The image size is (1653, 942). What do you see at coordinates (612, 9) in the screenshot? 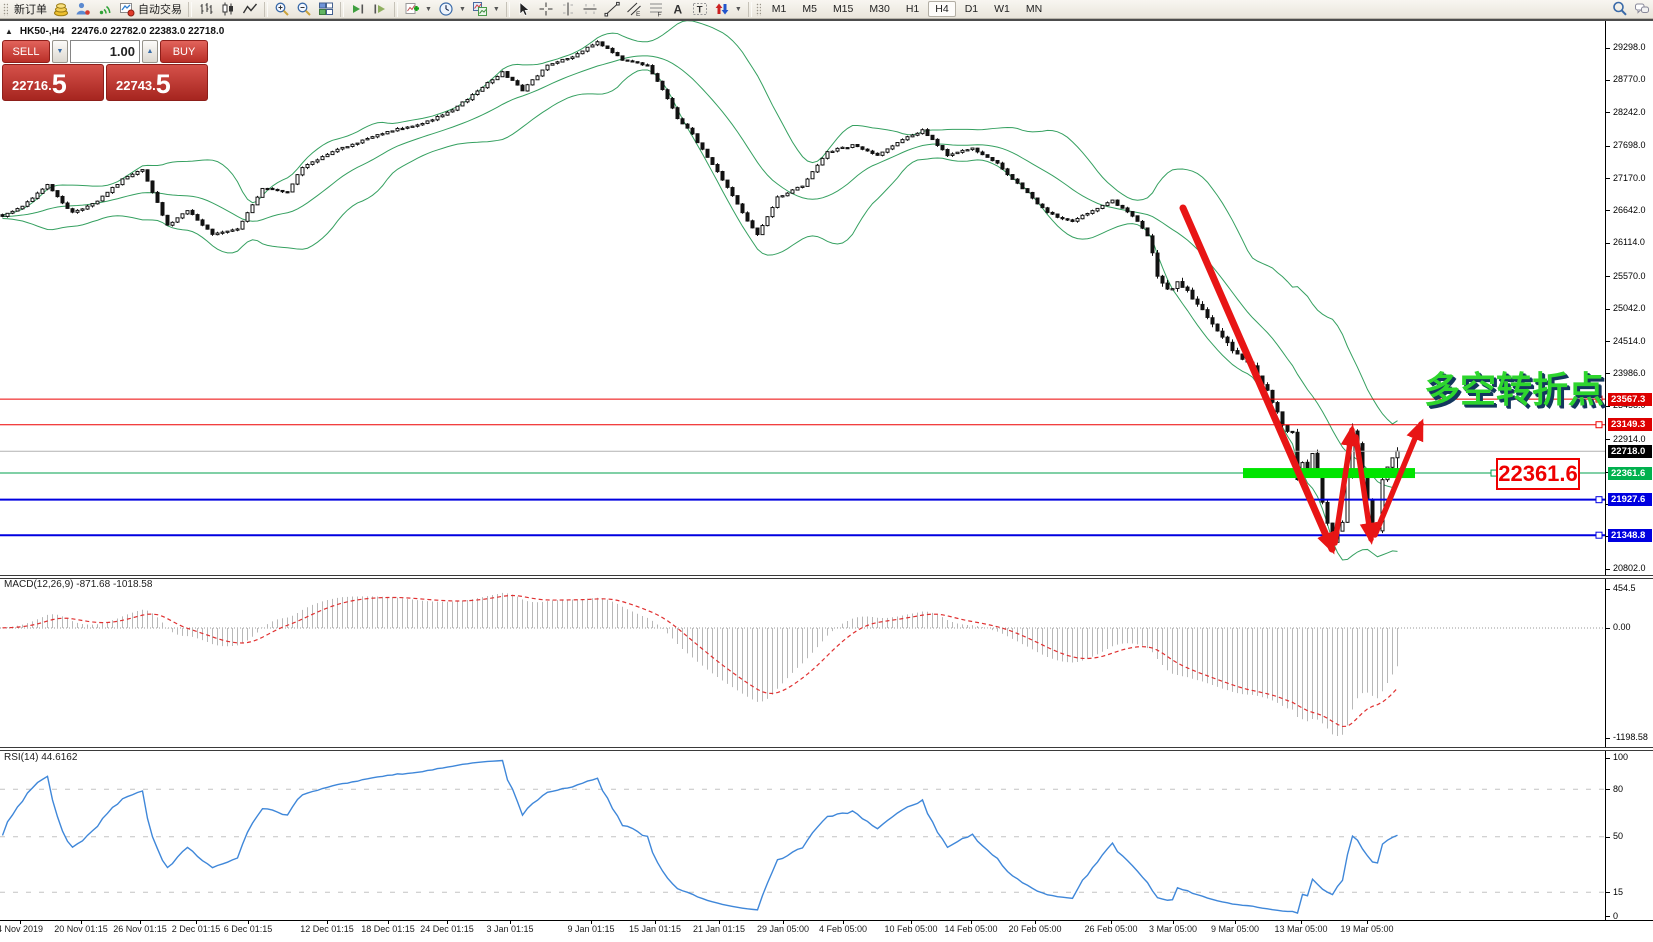
I see `trendline-icon` at bounding box center [612, 9].